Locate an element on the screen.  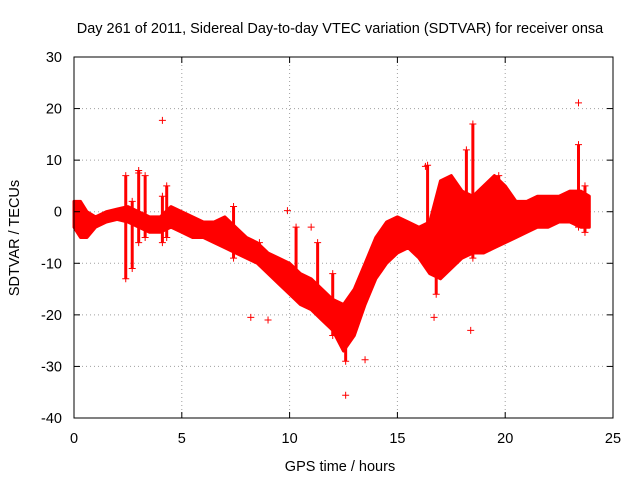
y-tick-label: 20 is located at coordinates (54, 110).